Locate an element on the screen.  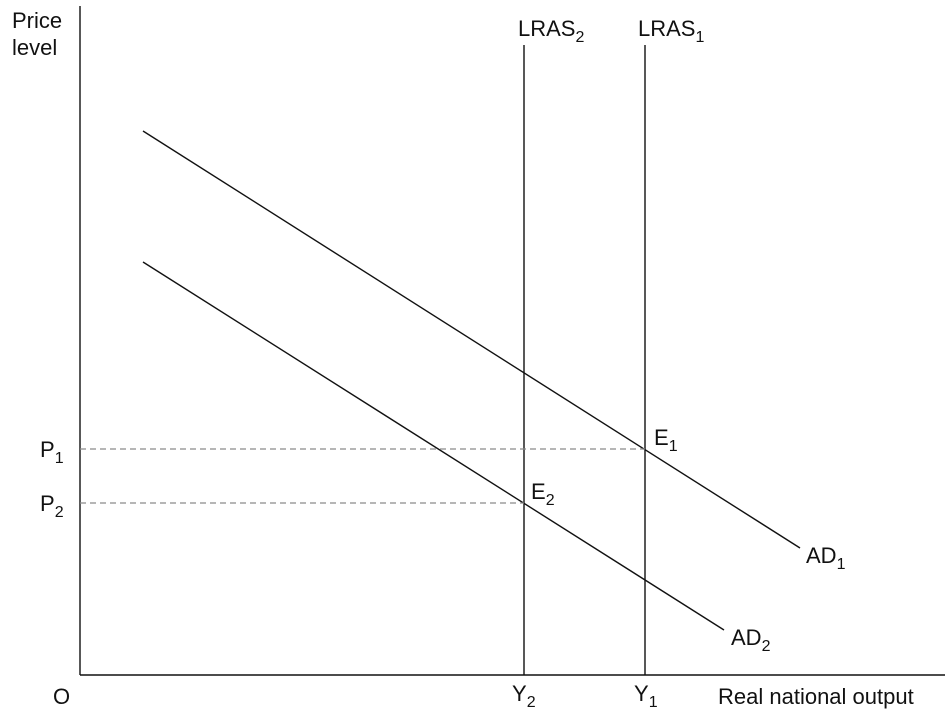
p2-label: P2 is located at coordinates (52, 506).